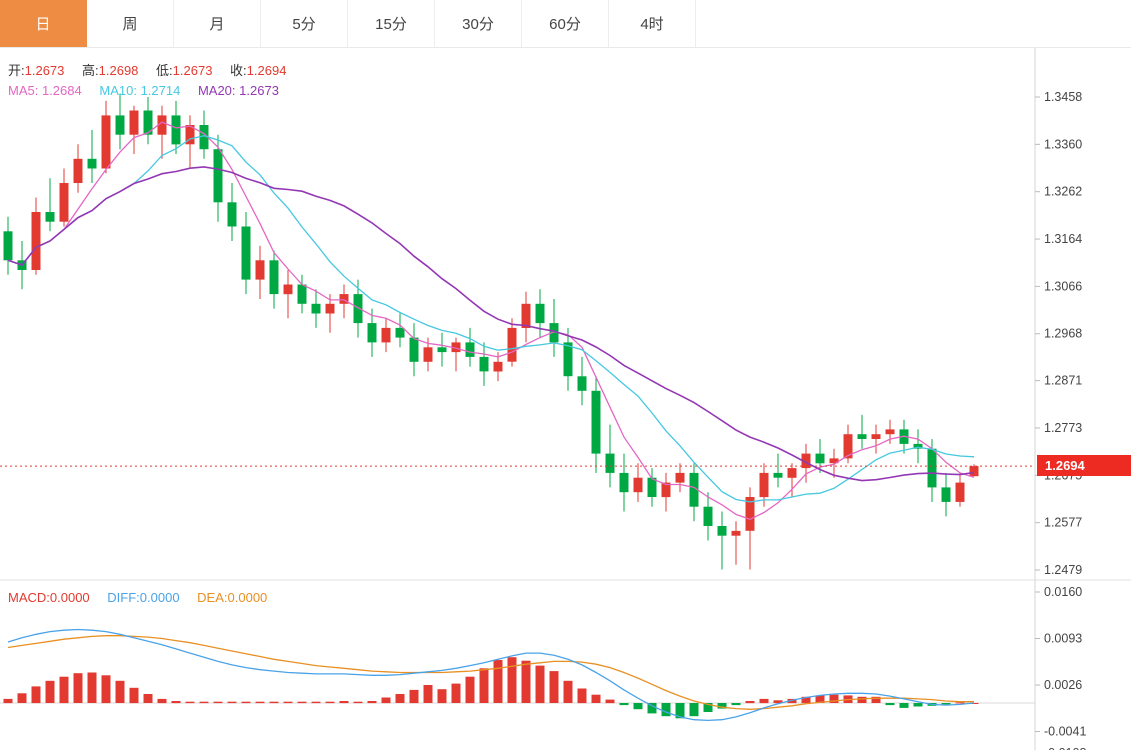 The height and width of the screenshot is (750, 1131). I want to click on close-label: 收:, so click(238, 70).